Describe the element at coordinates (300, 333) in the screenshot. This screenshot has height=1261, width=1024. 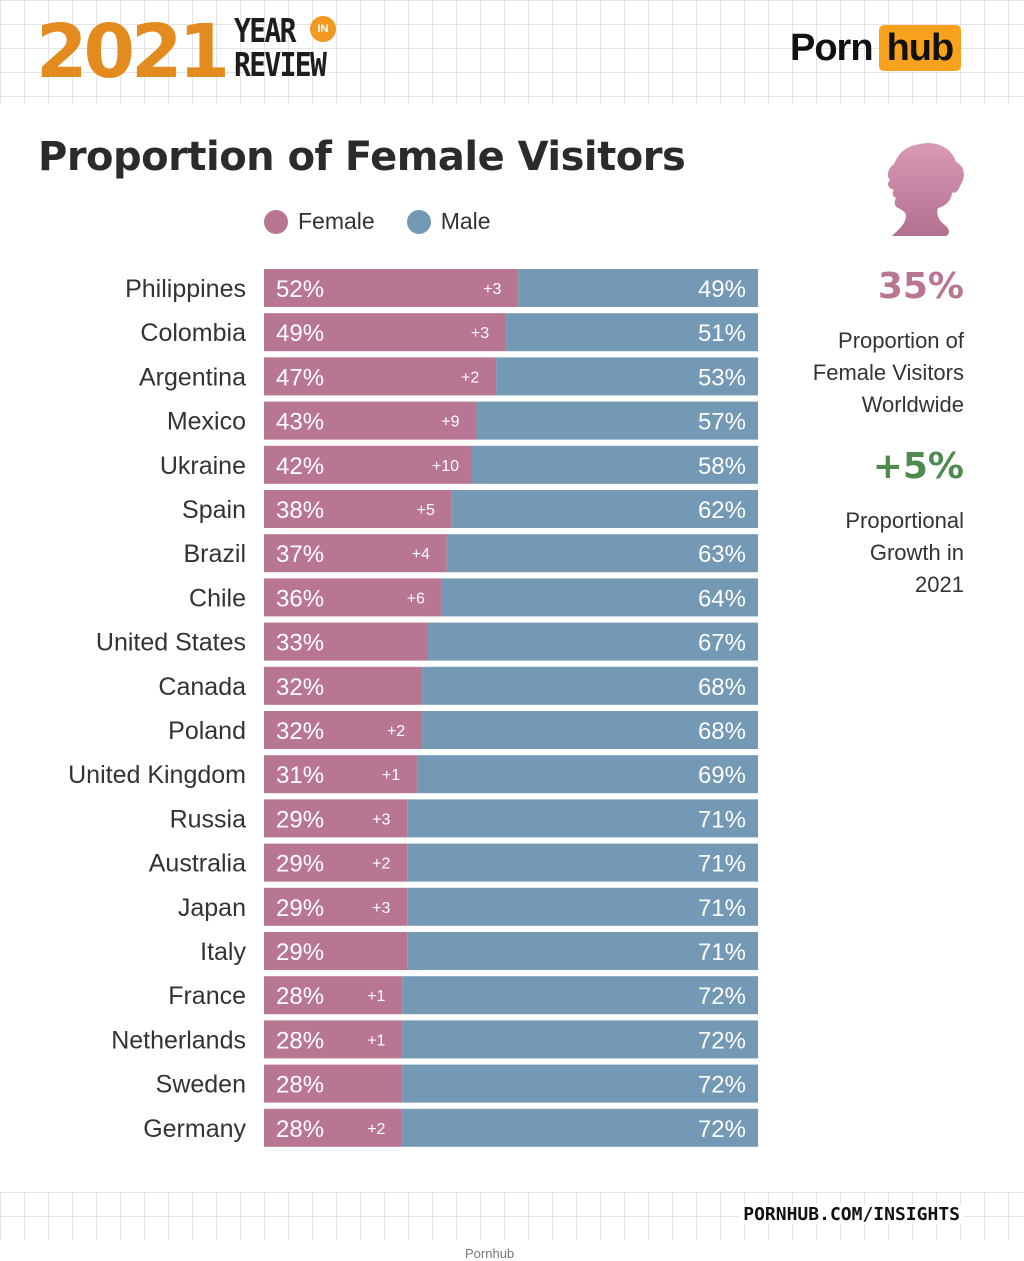
I see `female-value-label: 49%` at that location.